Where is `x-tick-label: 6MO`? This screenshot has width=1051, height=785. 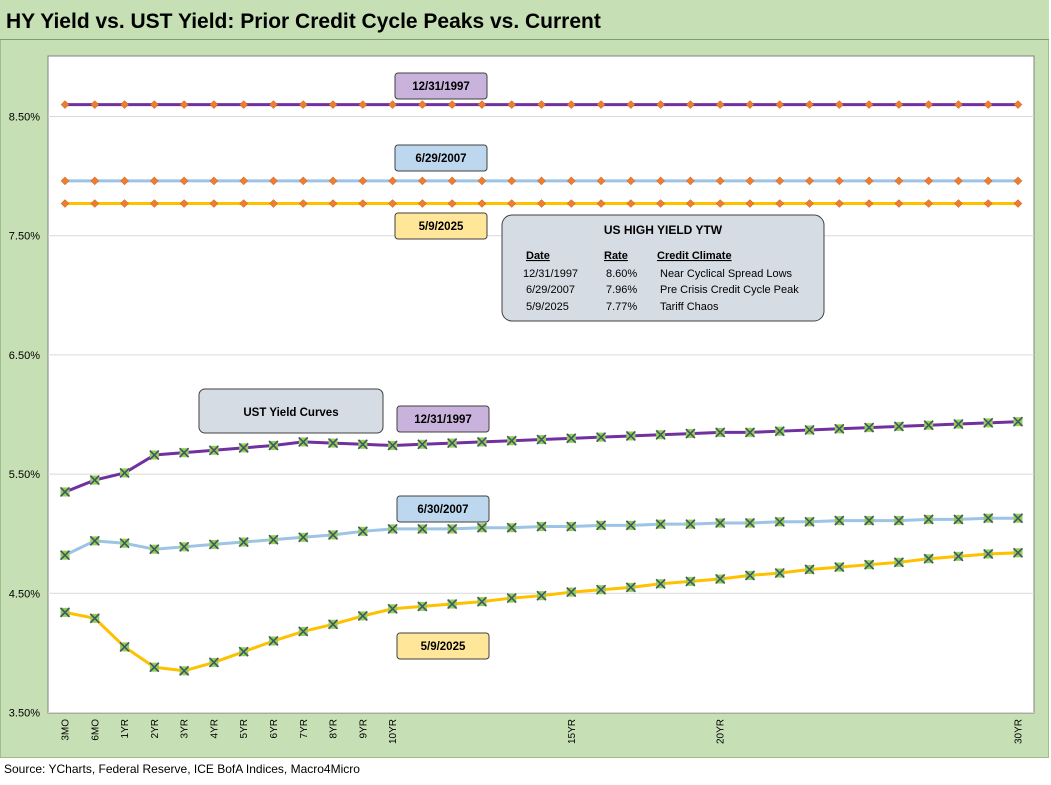 x-tick-label: 6MO is located at coordinates (95, 730).